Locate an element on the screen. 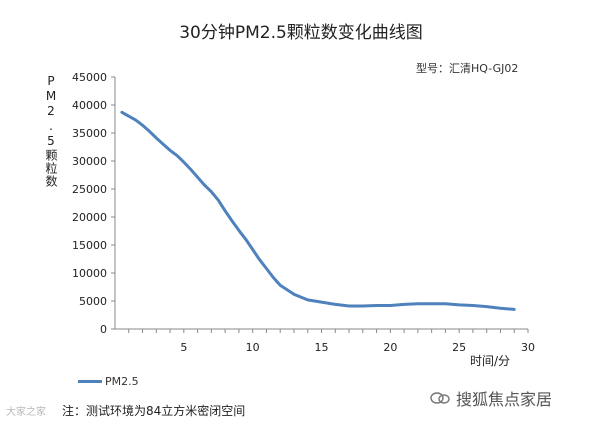  y-tick-label: 35000 is located at coordinates (89, 133).